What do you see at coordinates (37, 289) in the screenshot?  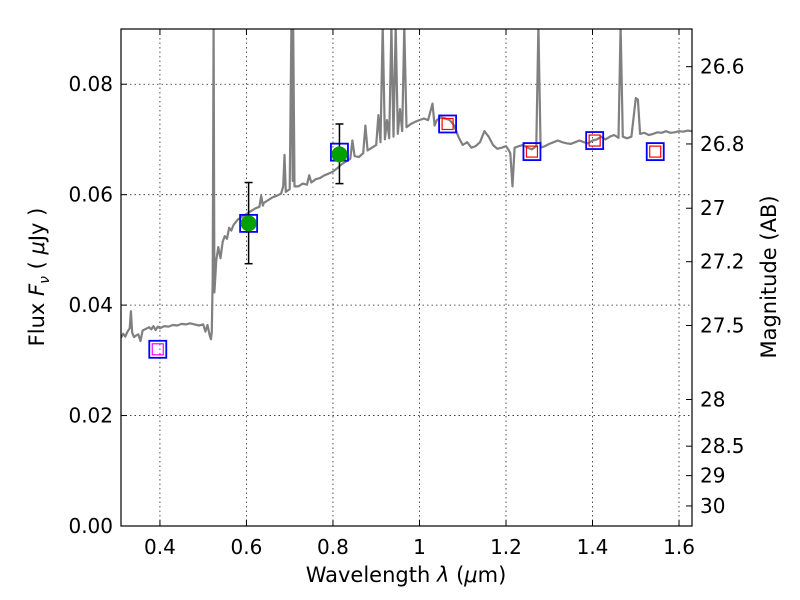 I see `y-axis-label-var: F` at bounding box center [37, 289].